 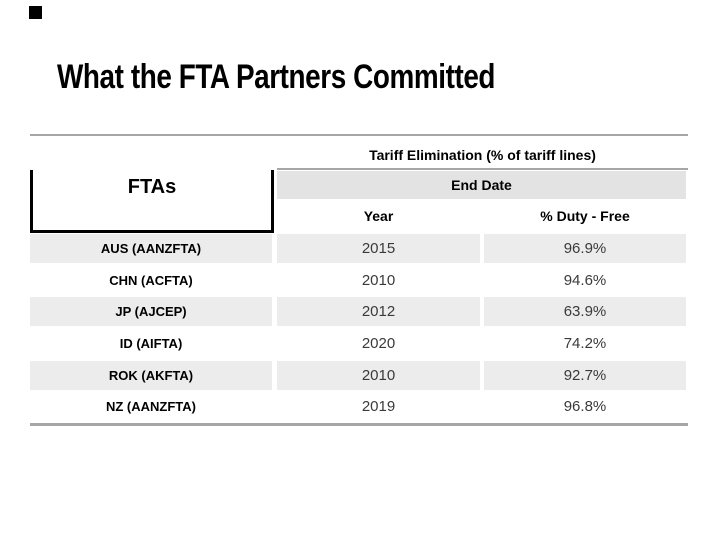 What do you see at coordinates (358, 280) in the screenshot?
I see `table-row: CHN (ACFTA) 2010 94.6%` at bounding box center [358, 280].